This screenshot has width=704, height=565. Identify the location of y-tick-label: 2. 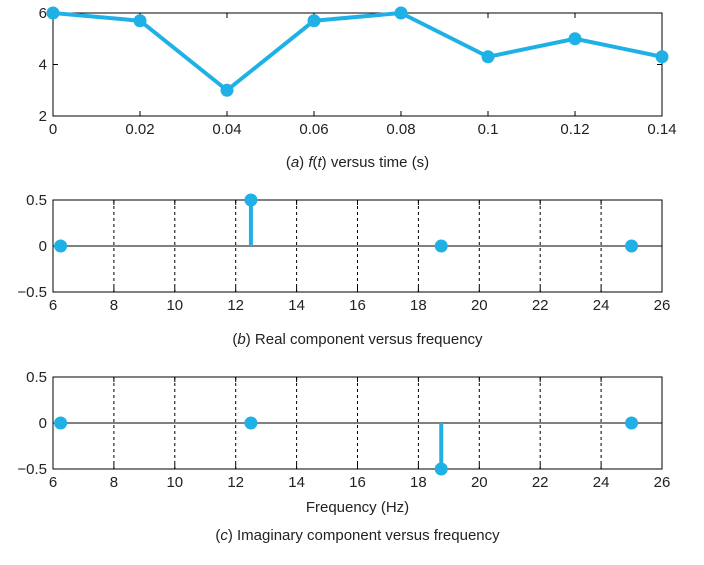
(43, 116).